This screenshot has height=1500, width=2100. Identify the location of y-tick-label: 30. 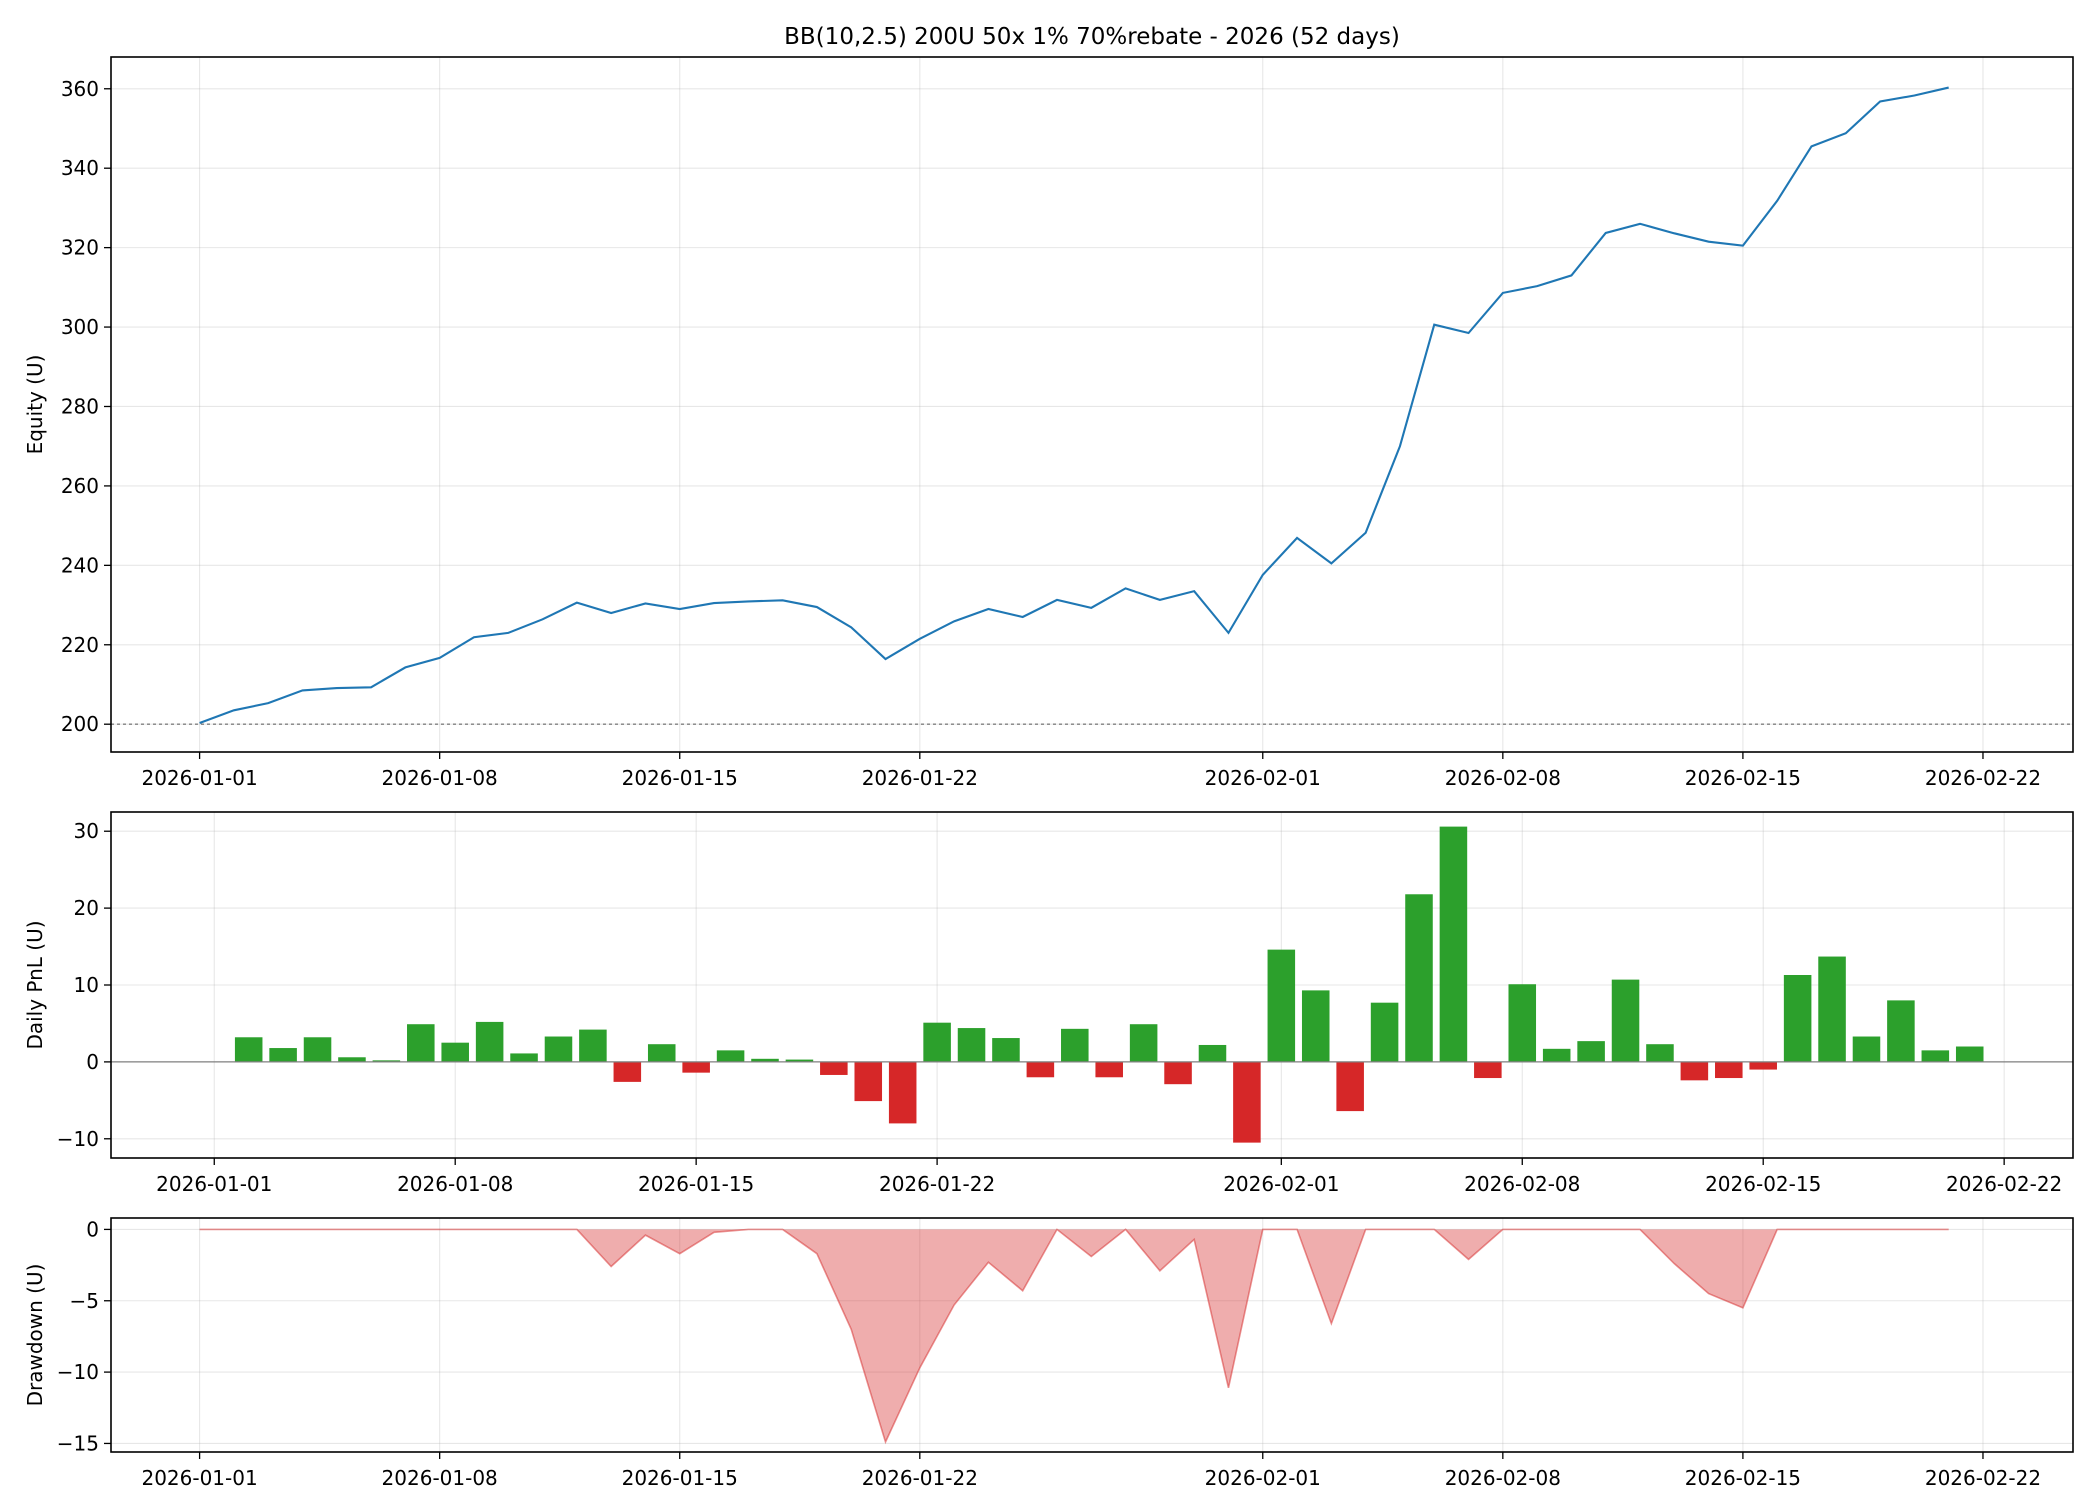
(86, 831).